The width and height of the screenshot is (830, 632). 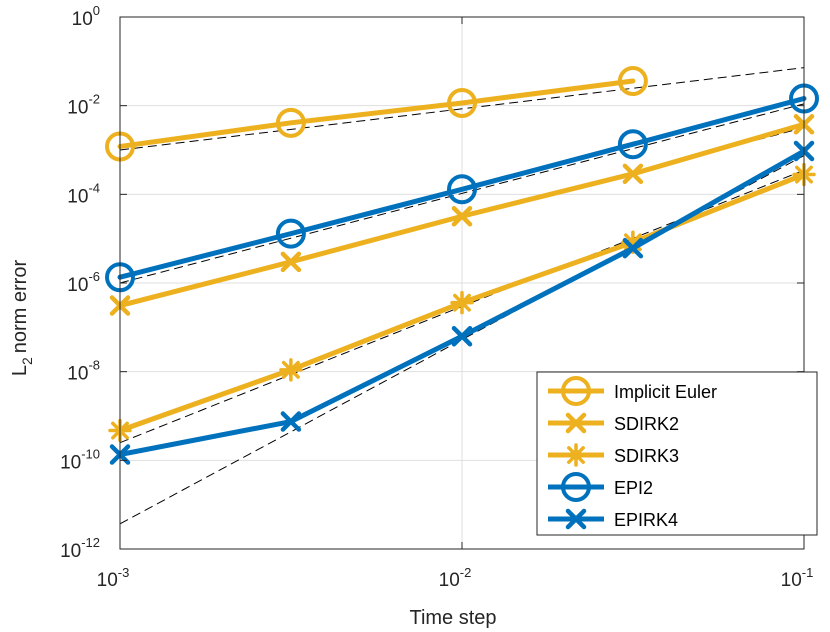 What do you see at coordinates (90, 542) in the screenshot?
I see `y-tick-exponent: -12` at bounding box center [90, 542].